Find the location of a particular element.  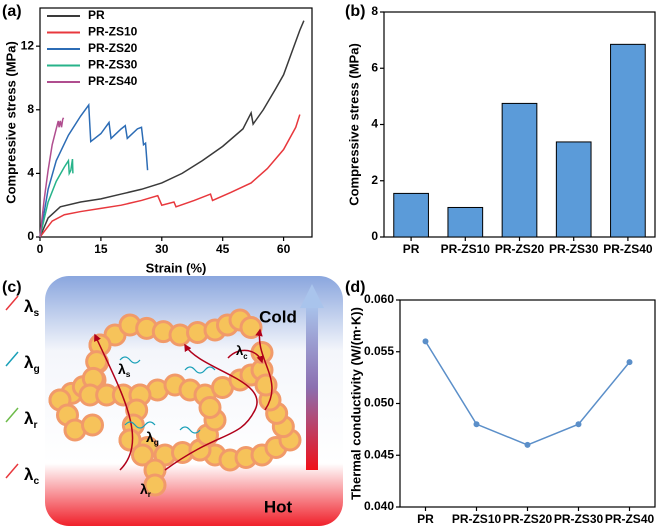

legend-label: PR-ZS30 is located at coordinates (113, 65).